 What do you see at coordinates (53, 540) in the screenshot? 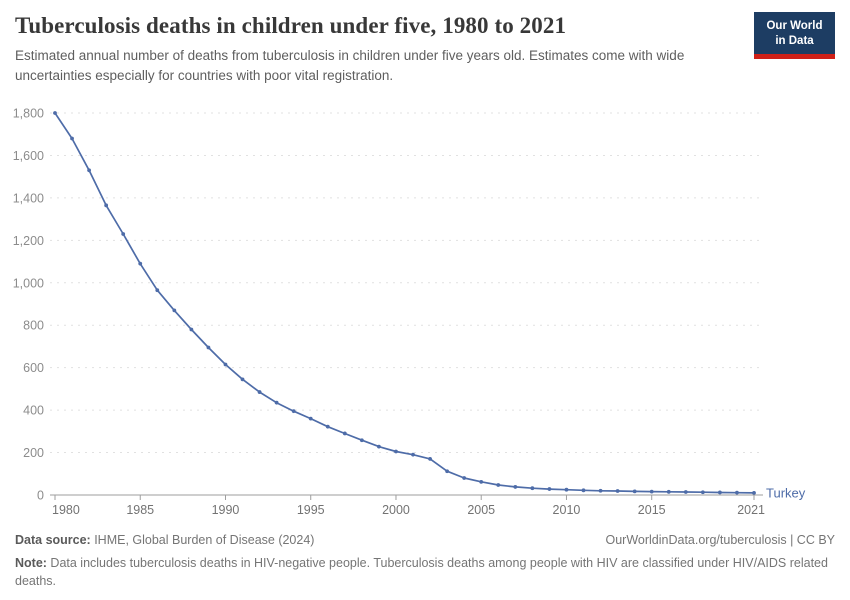
I see `data-source-label: Data source:` at bounding box center [53, 540].